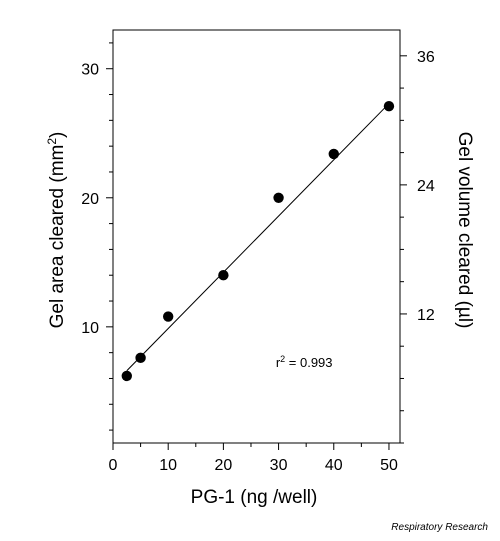 The width and height of the screenshot is (500, 541). I want to click on r-squared-sup: 2, so click(282, 359).